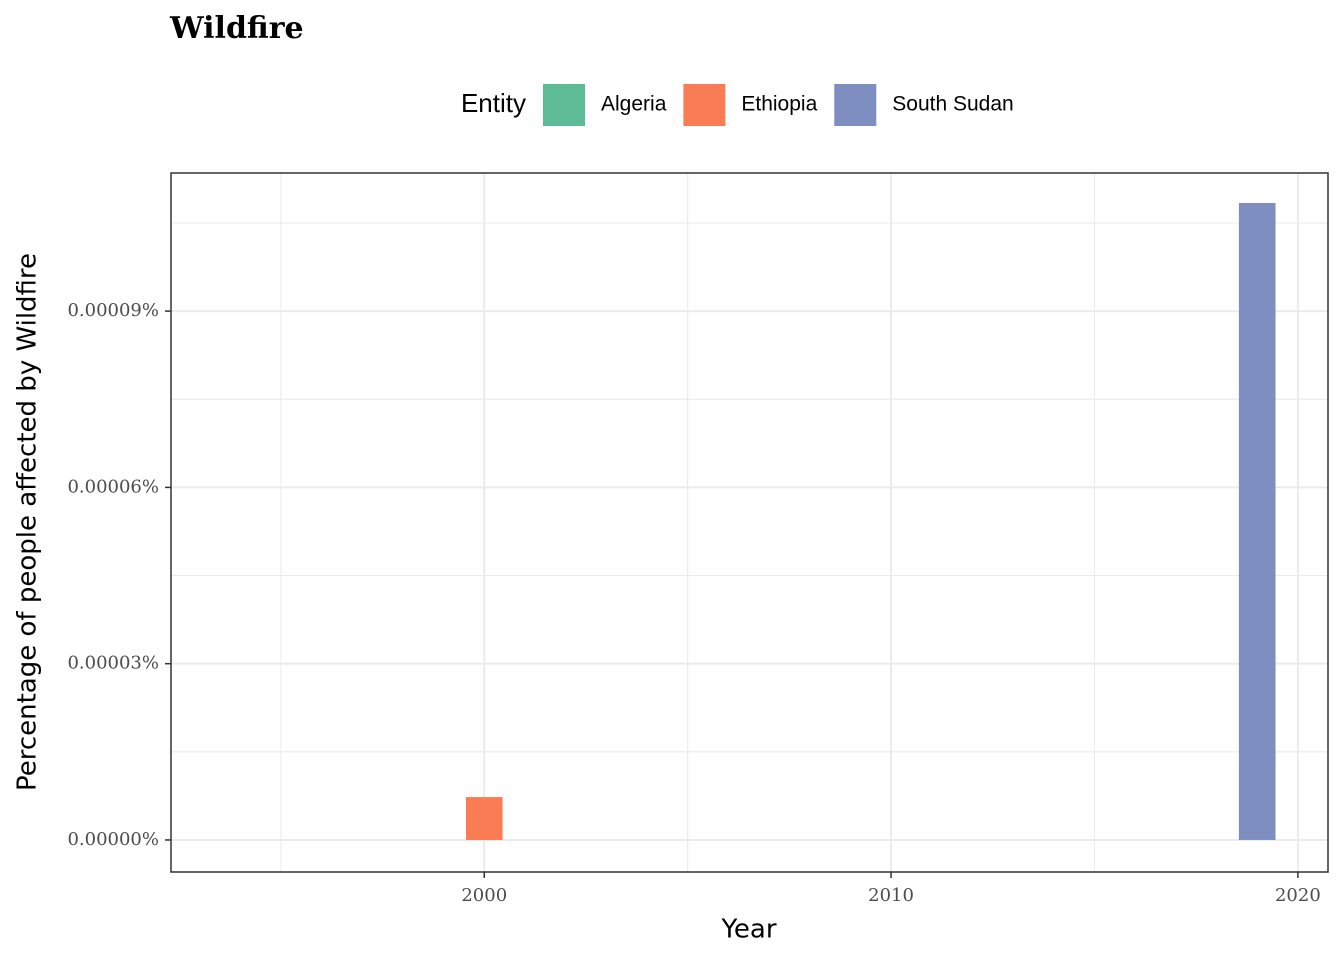 This screenshot has height=960, width=1344. Describe the element at coordinates (891, 895) in the screenshot. I see `x-tick-label: 2010` at that location.